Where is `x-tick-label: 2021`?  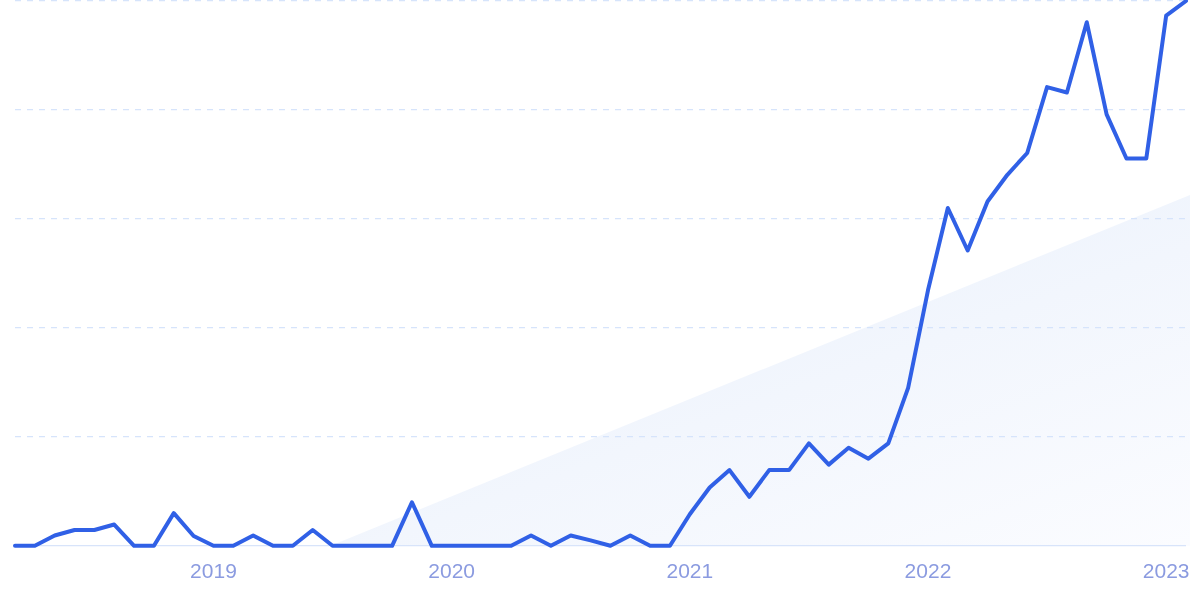
x-tick-label: 2021 is located at coordinates (690, 571).